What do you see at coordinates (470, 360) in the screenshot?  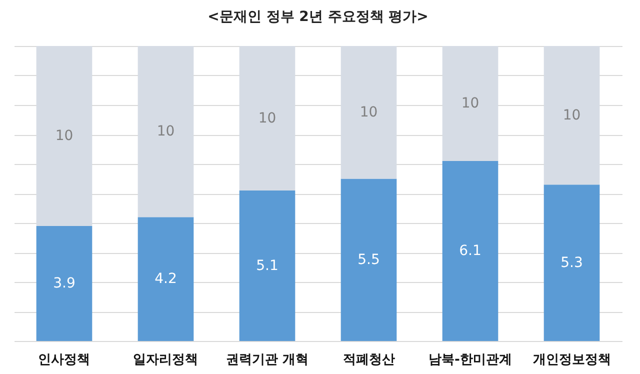 I see `x-tick-label: 남북-한미관계` at bounding box center [470, 360].